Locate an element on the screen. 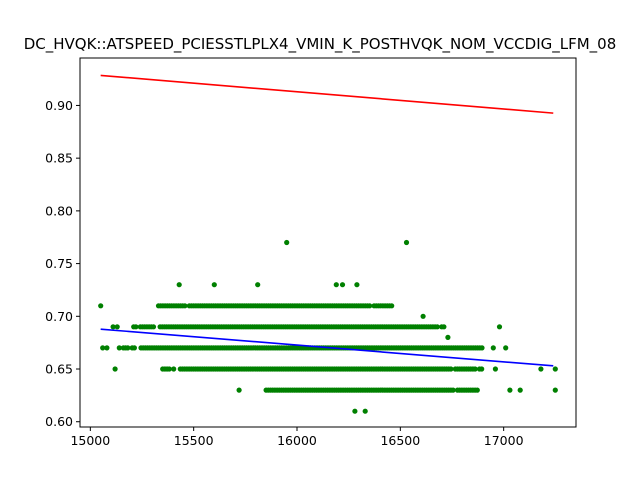 The width and height of the screenshot is (640, 480). x-tick-label: 17000 is located at coordinates (504, 440).